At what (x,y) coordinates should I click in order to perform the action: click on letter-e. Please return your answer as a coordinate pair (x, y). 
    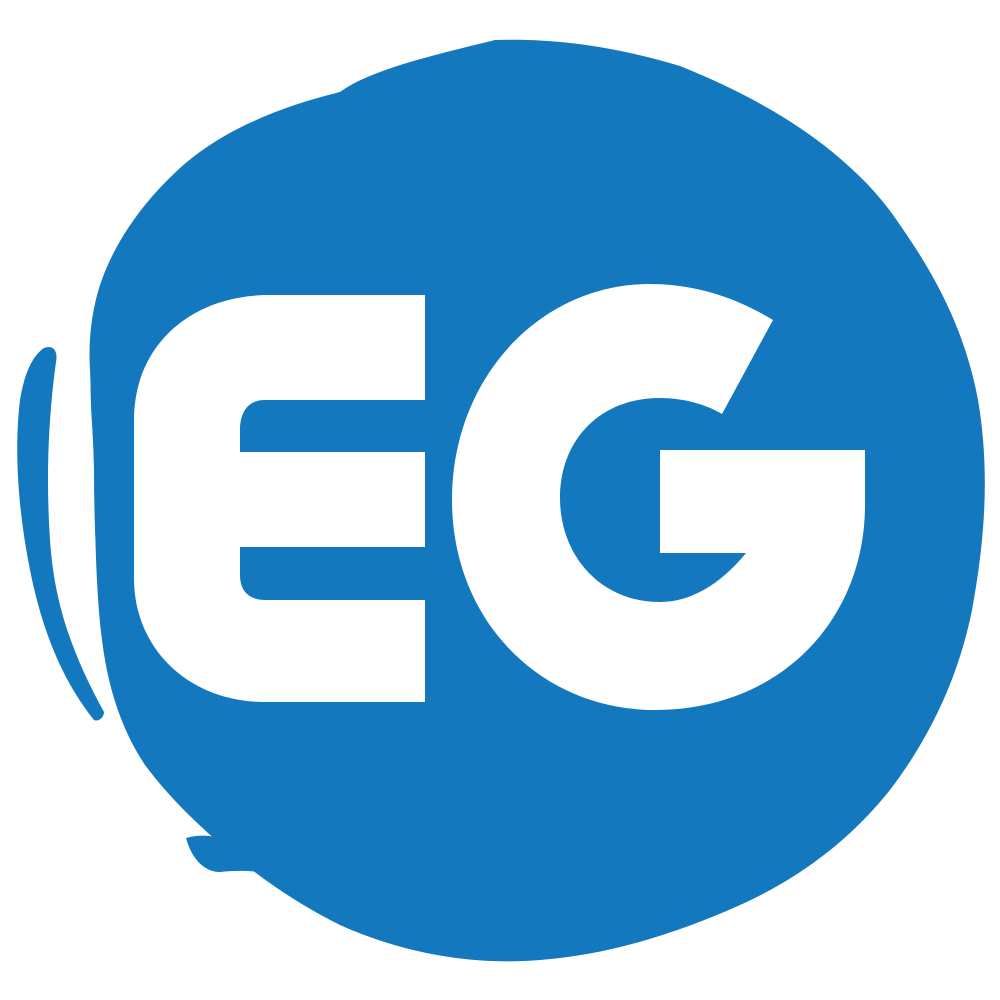
    Looking at the image, I should click on (279, 498).